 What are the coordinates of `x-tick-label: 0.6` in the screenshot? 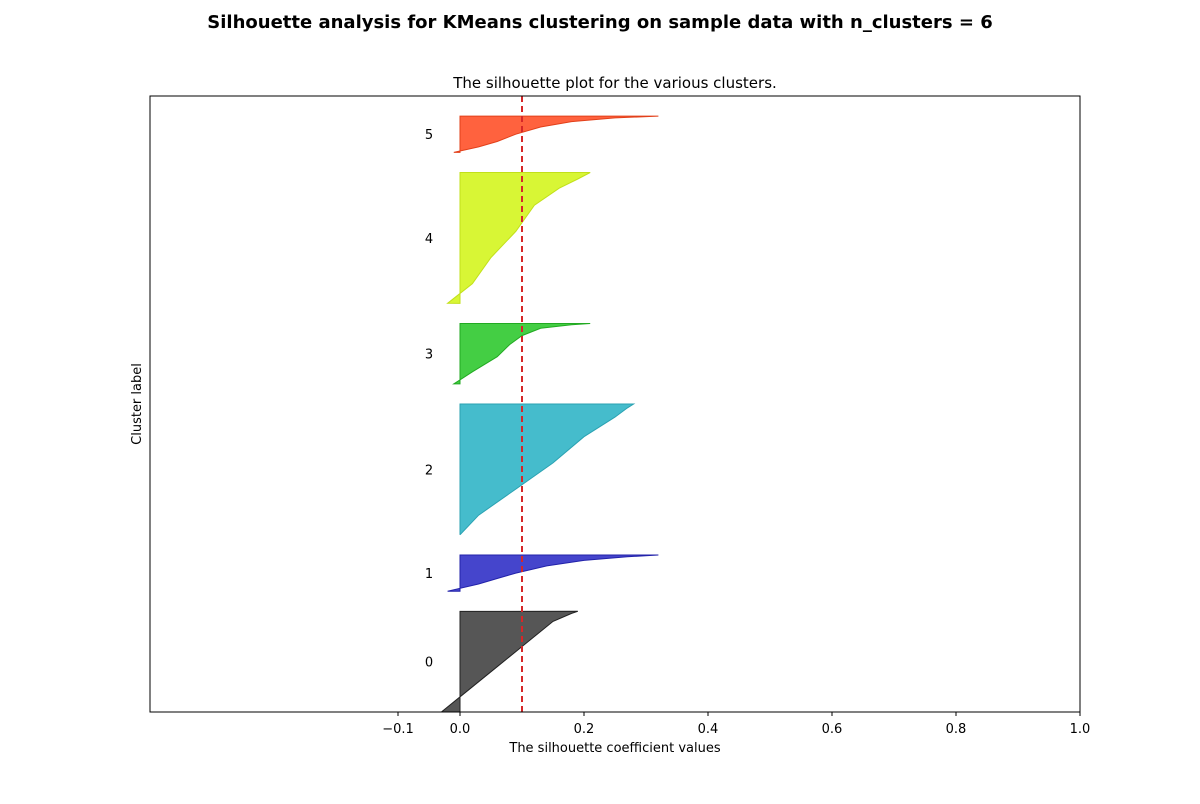 It's located at (832, 729).